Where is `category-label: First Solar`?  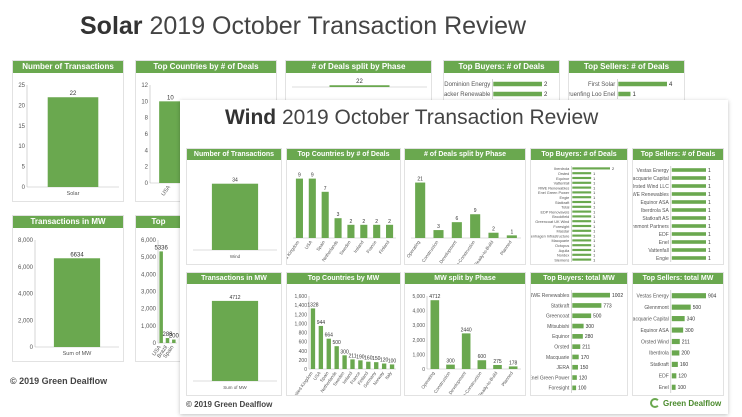 category-label: First Solar is located at coordinates (601, 85).